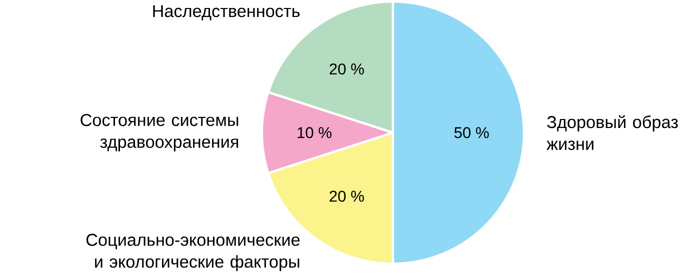 The image size is (700, 276). Describe the element at coordinates (612, 132) in the screenshot. I see `slice-label: Здоровый образ жизни` at that location.